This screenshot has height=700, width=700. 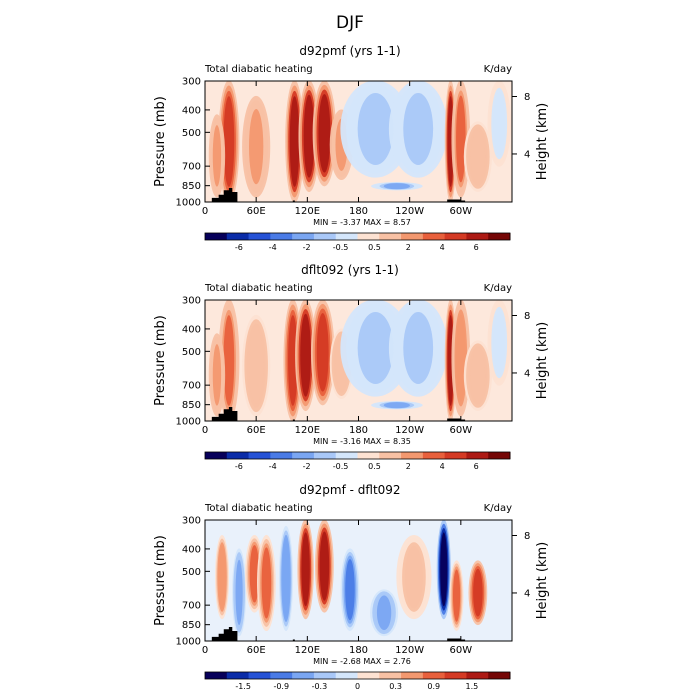 What do you see at coordinates (191, 82) in the screenshot?
I see `y-tick-label: 300` at bounding box center [191, 82].